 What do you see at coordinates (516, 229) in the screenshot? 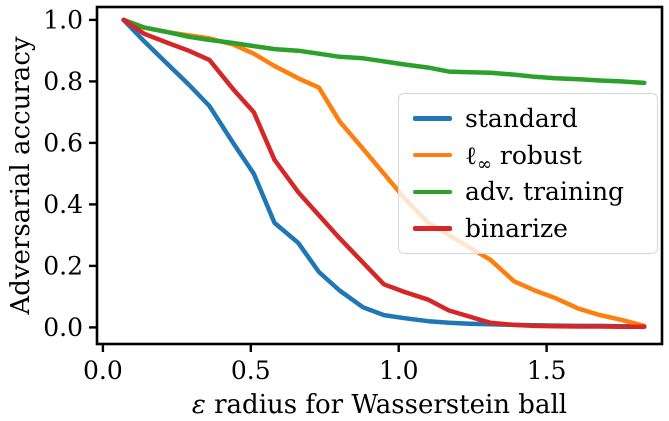
I see `legend-label: binarize` at bounding box center [516, 229].